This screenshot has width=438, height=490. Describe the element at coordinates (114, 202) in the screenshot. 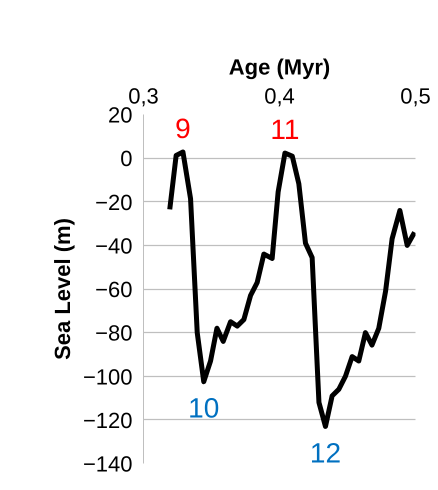

I see `y-tick-label: −20` at that location.